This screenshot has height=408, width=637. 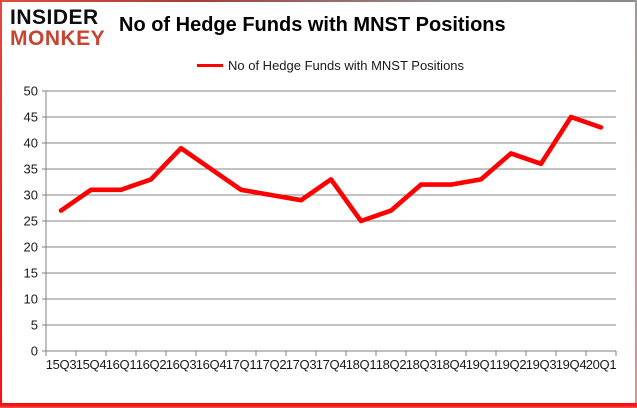 I want to click on x-tick-label: 19Q3, so click(x=541, y=364).